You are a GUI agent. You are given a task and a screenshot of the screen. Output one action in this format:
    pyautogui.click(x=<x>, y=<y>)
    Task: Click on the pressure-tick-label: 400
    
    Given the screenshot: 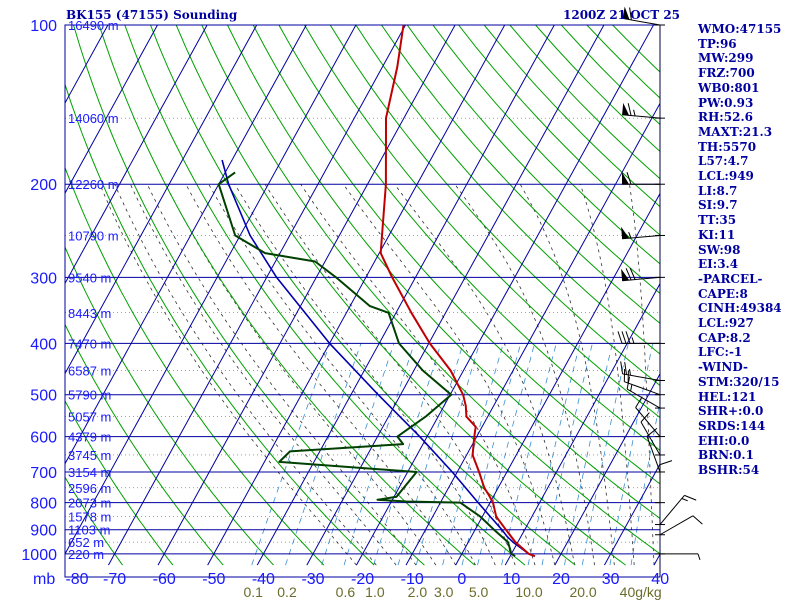 What is the action you would take?
    pyautogui.click(x=43, y=344)
    